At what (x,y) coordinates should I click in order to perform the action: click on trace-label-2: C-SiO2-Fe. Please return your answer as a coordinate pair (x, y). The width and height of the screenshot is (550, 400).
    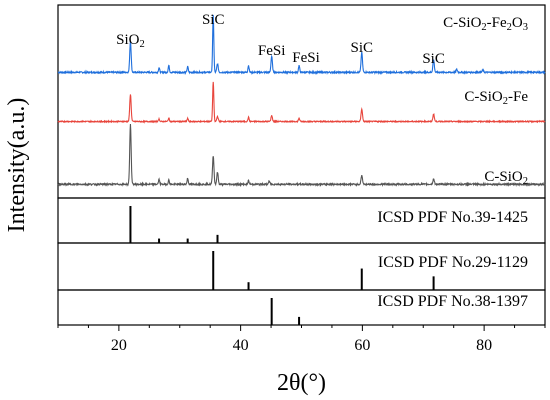
    Looking at the image, I should click on (496, 98).